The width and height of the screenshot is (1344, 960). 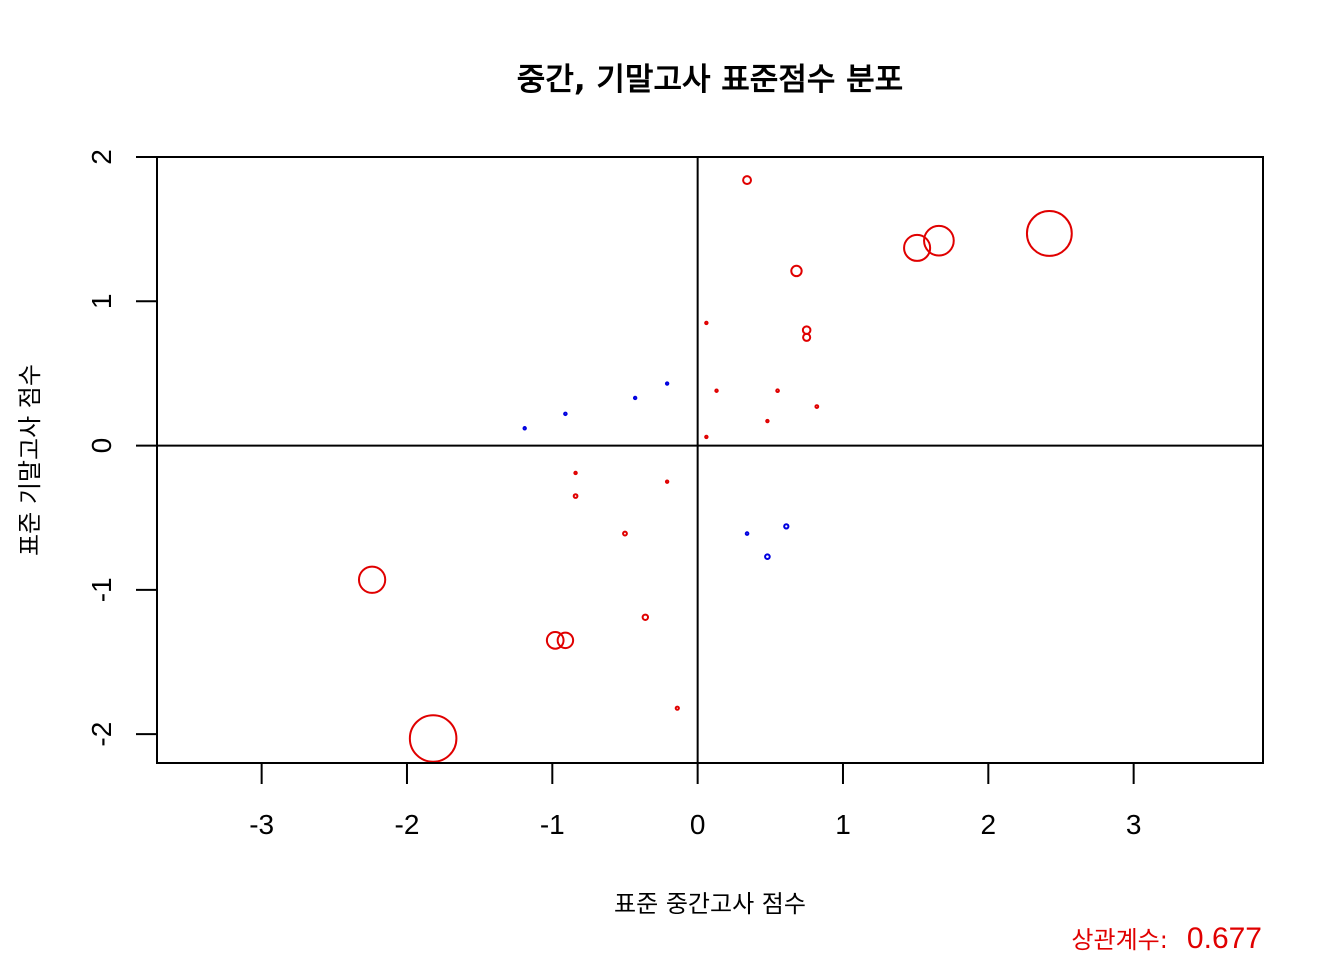 I want to click on correlation-label: 상관계수:, so click(x=1119, y=940).